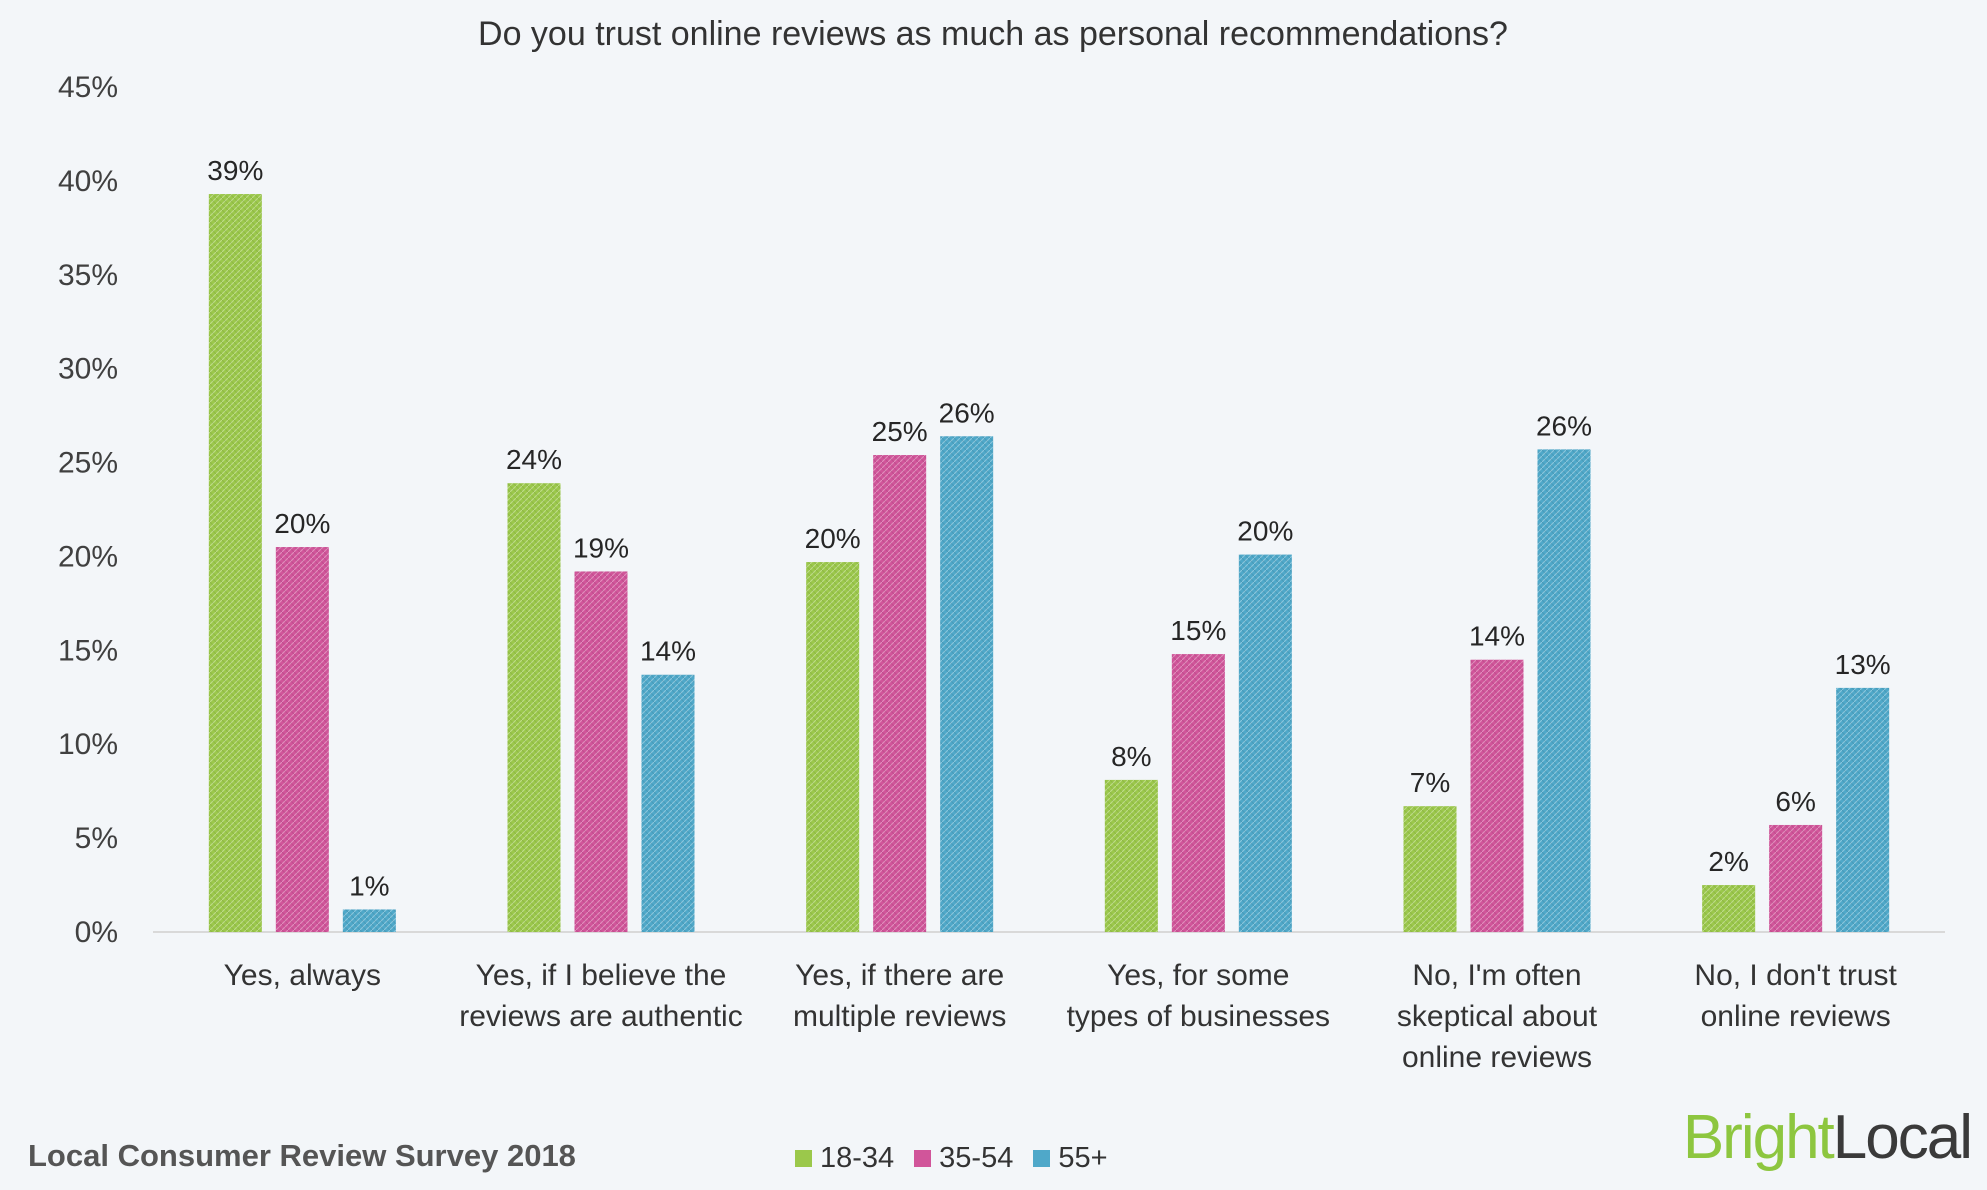 This screenshot has width=1987, height=1190. I want to click on y-tick-label: 25%, so click(88, 463).